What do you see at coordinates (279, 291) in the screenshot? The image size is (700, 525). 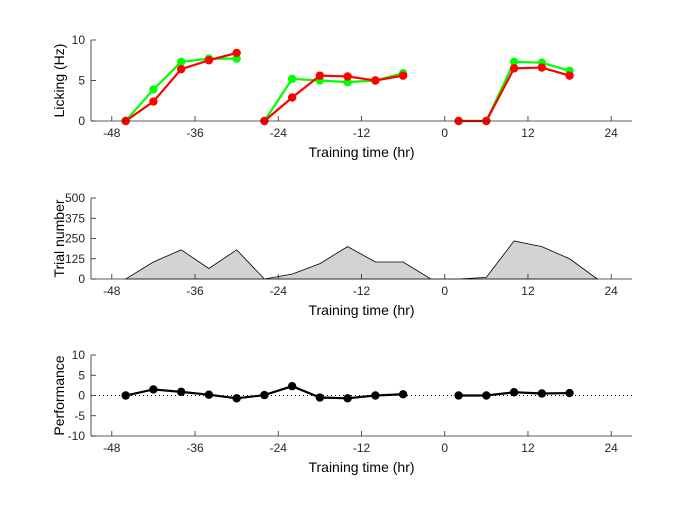 I see `trial-number-x-tick-label: -24` at bounding box center [279, 291].